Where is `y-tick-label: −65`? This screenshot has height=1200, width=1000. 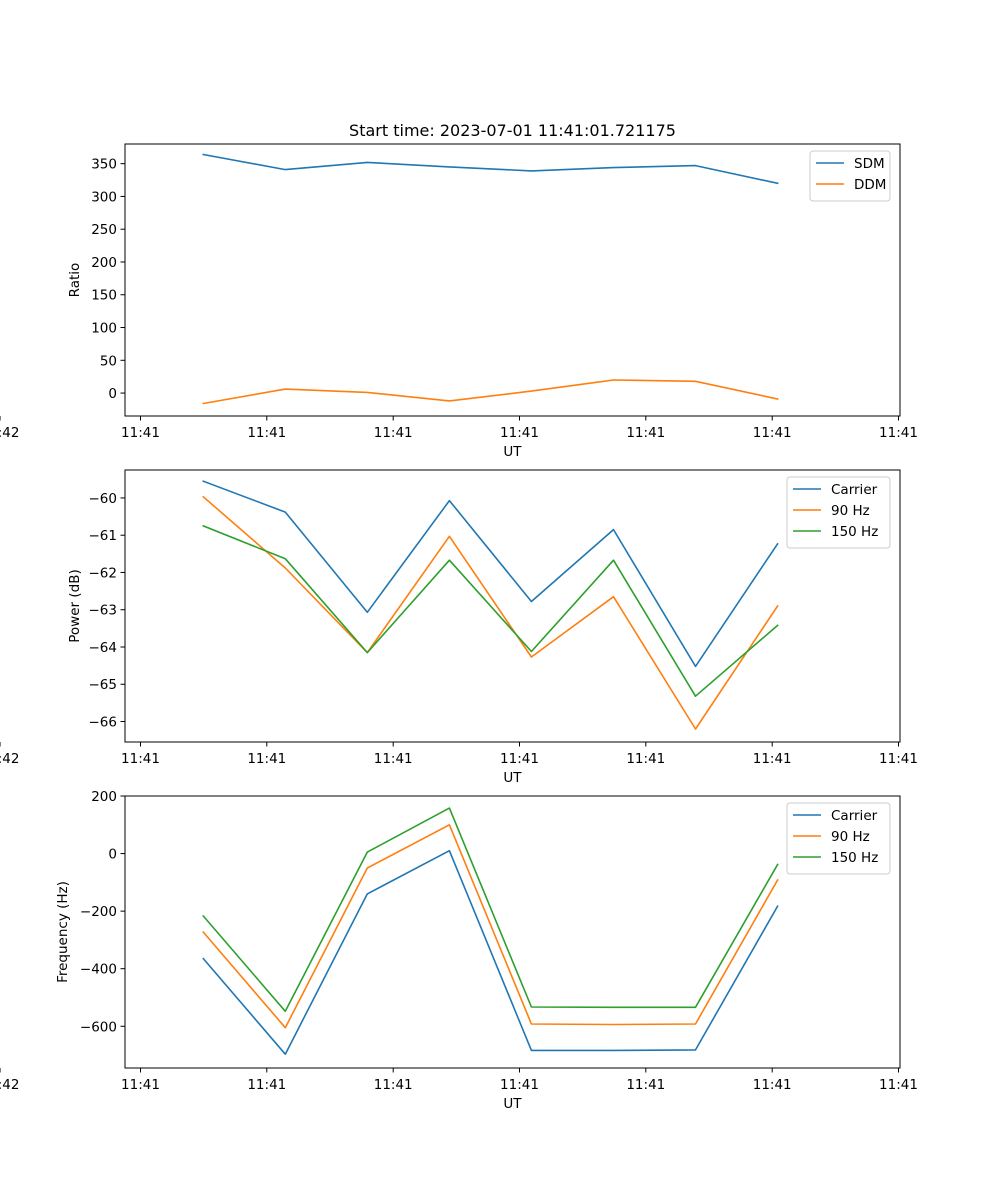
y-tick-label: −65 is located at coordinates (103, 685).